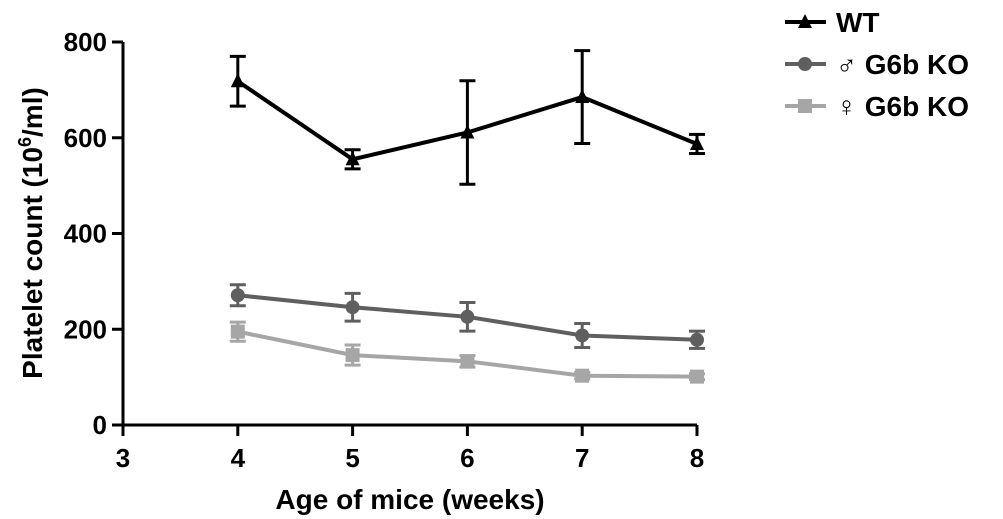  I want to click on y-axis-title-superscript: 6, so click(25, 142).